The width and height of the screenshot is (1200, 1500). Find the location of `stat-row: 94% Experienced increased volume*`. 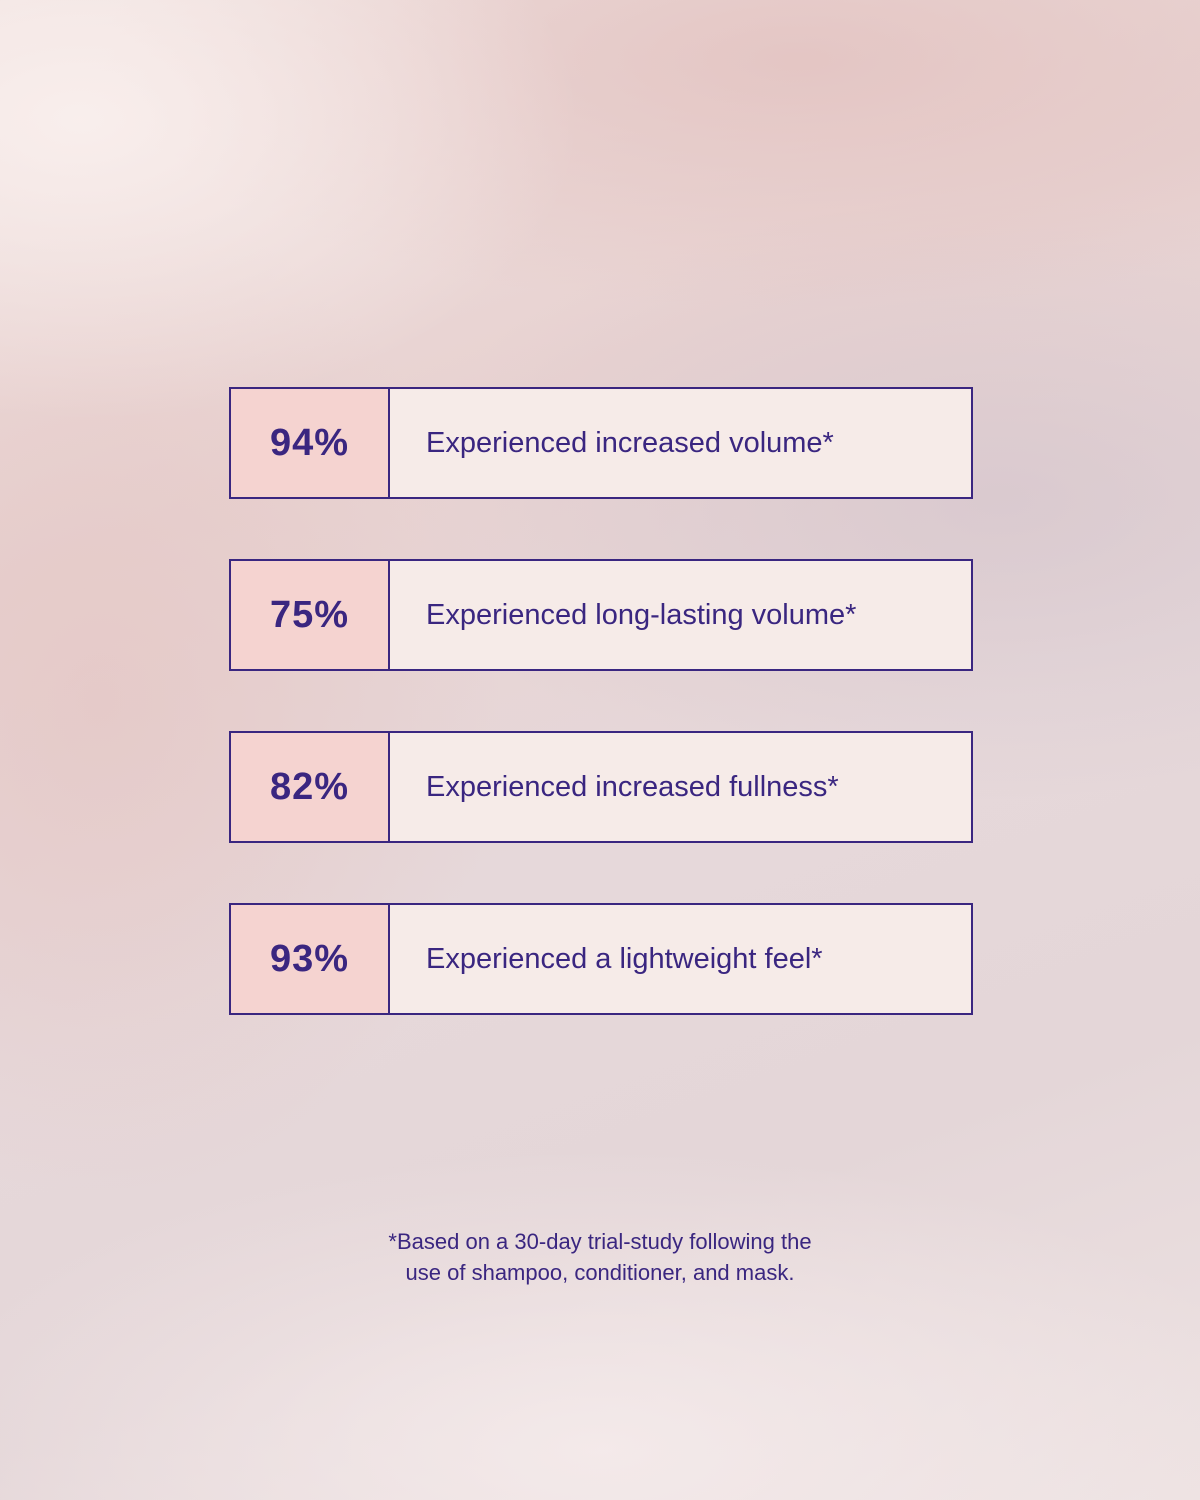

stat-row: 94% Experienced increased volume* is located at coordinates (601, 443).